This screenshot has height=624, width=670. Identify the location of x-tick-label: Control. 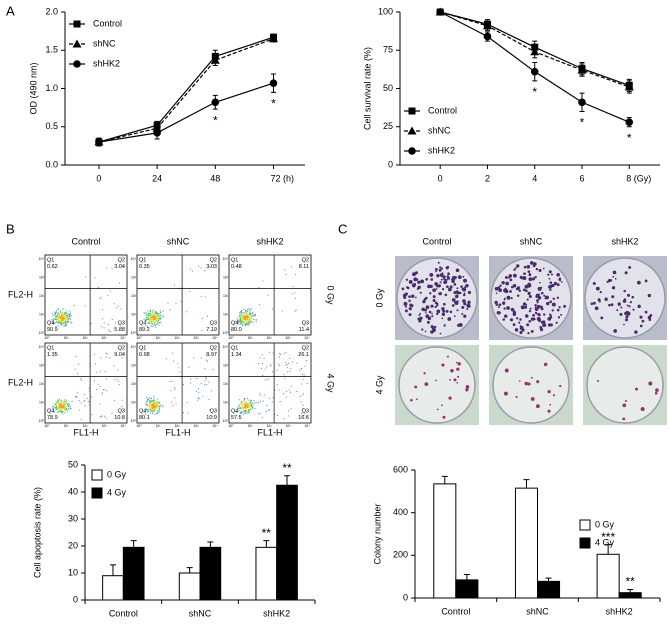
(123, 613).